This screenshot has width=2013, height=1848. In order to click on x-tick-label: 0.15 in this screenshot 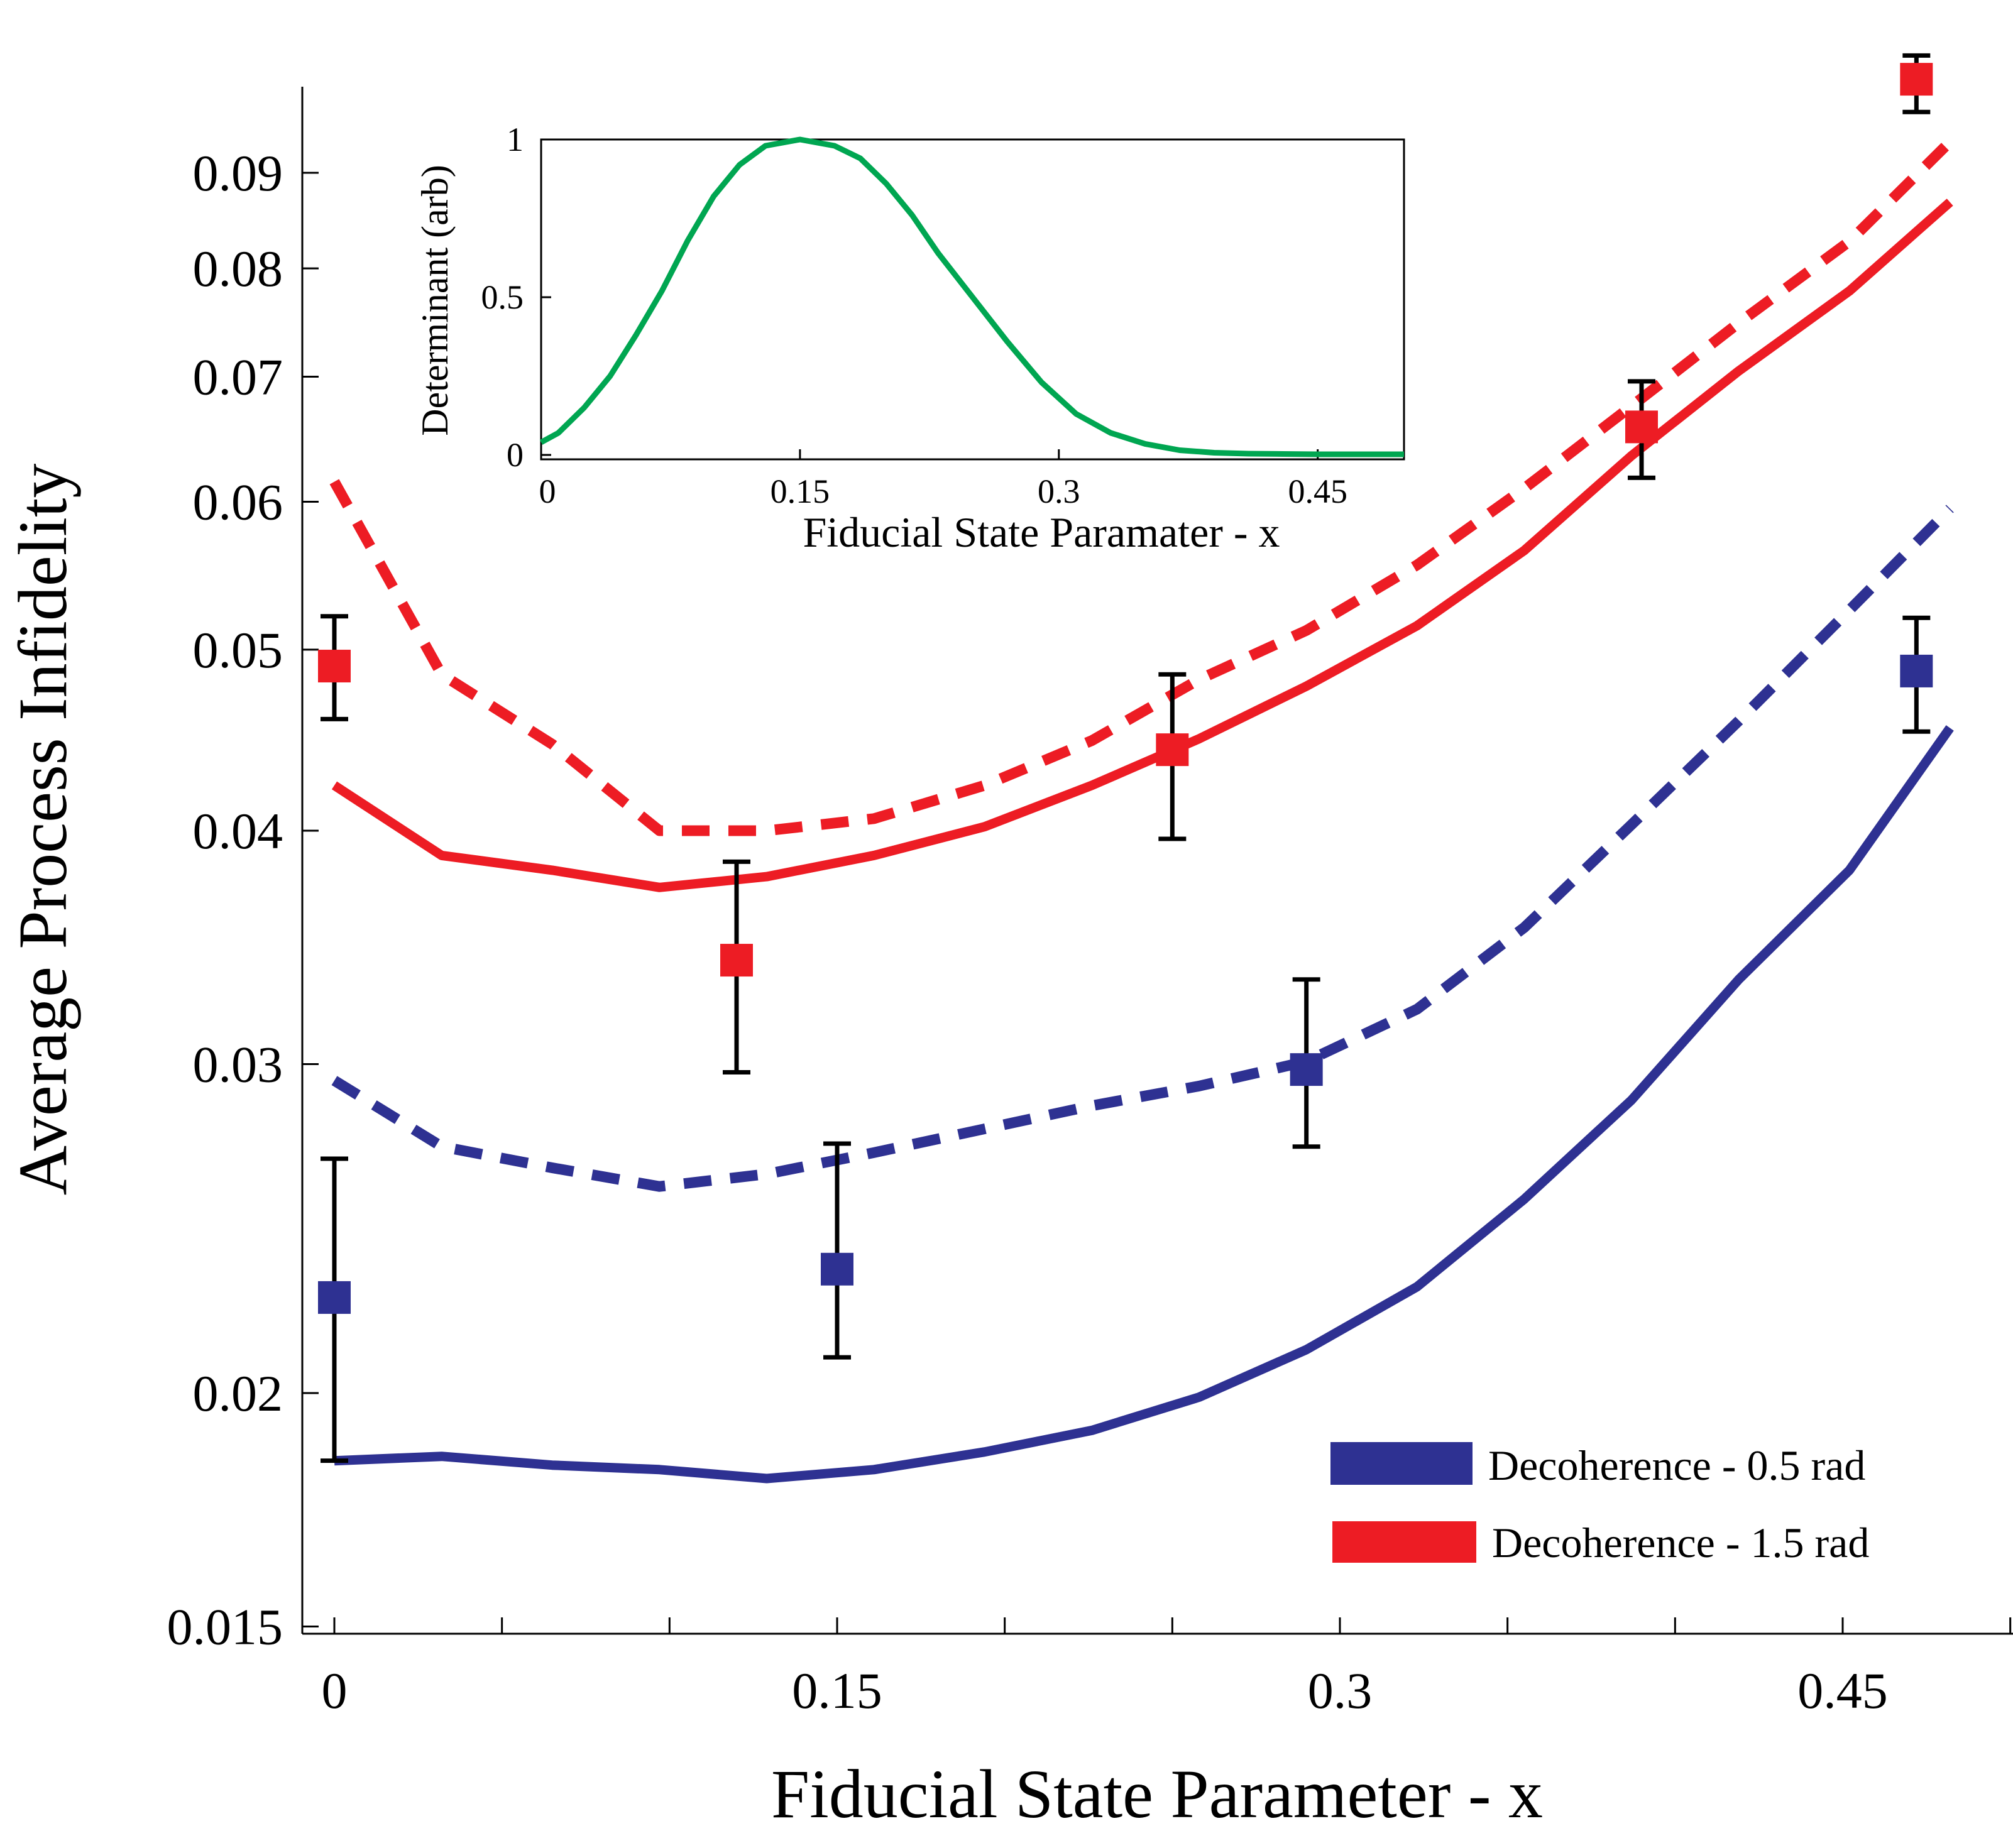, I will do `click(837, 1690)`.